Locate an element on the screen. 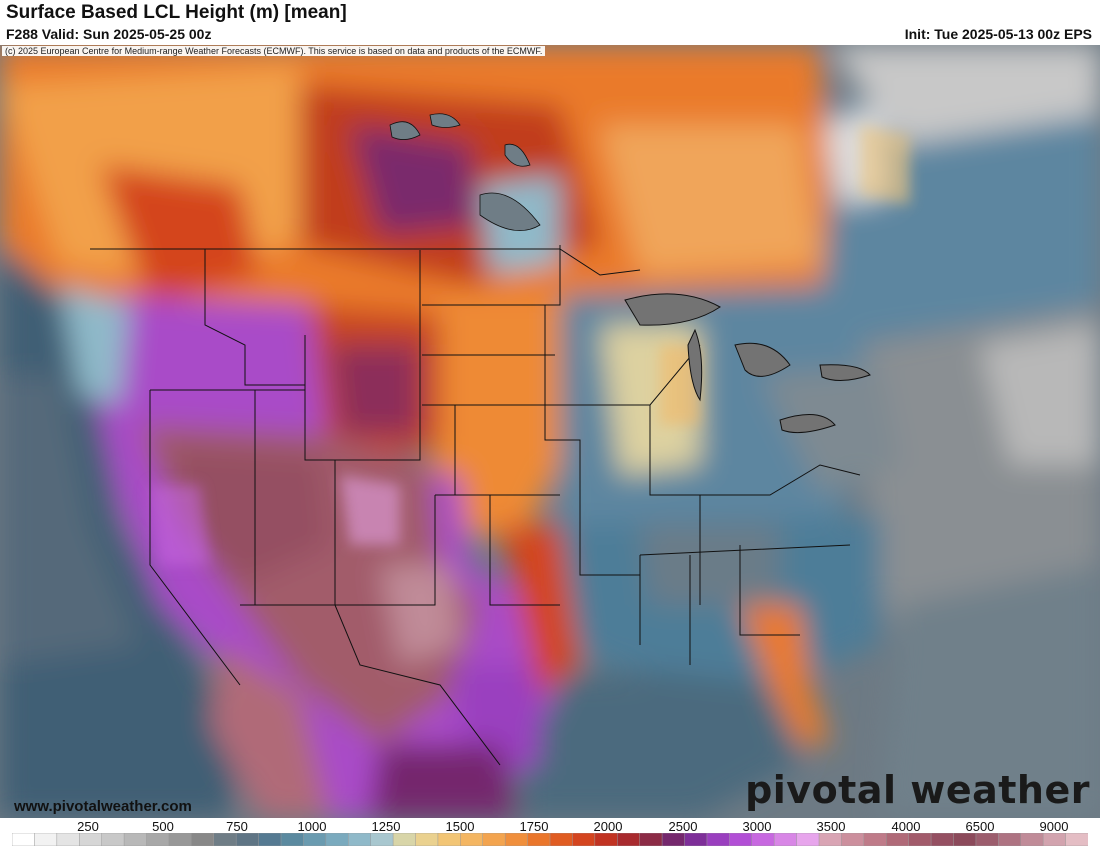 The image size is (1100, 850). colorbar-label: 1250 is located at coordinates (386, 826).